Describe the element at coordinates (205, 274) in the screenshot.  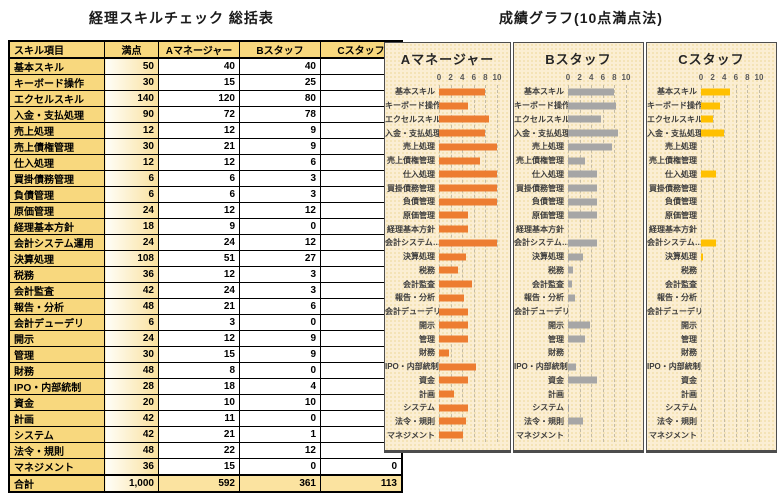
I see `table-row: 税務361230` at that location.